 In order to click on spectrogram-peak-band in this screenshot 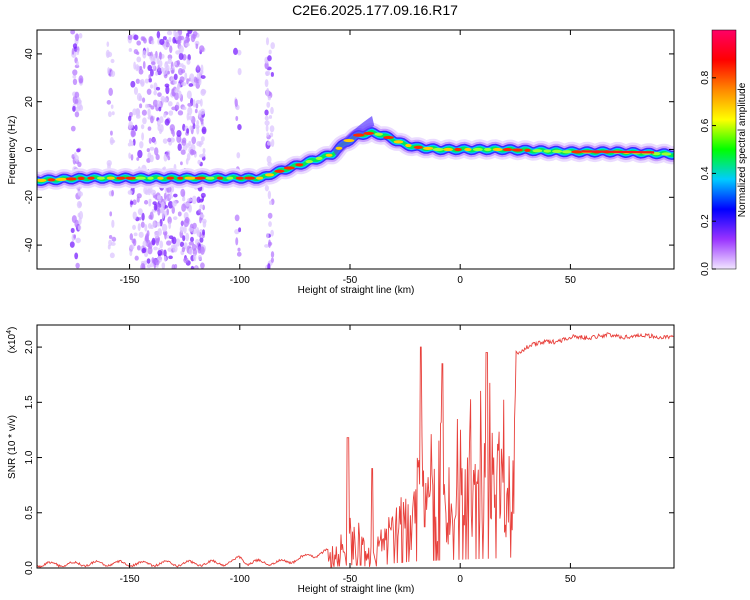, I will do `click(618, 152)`.